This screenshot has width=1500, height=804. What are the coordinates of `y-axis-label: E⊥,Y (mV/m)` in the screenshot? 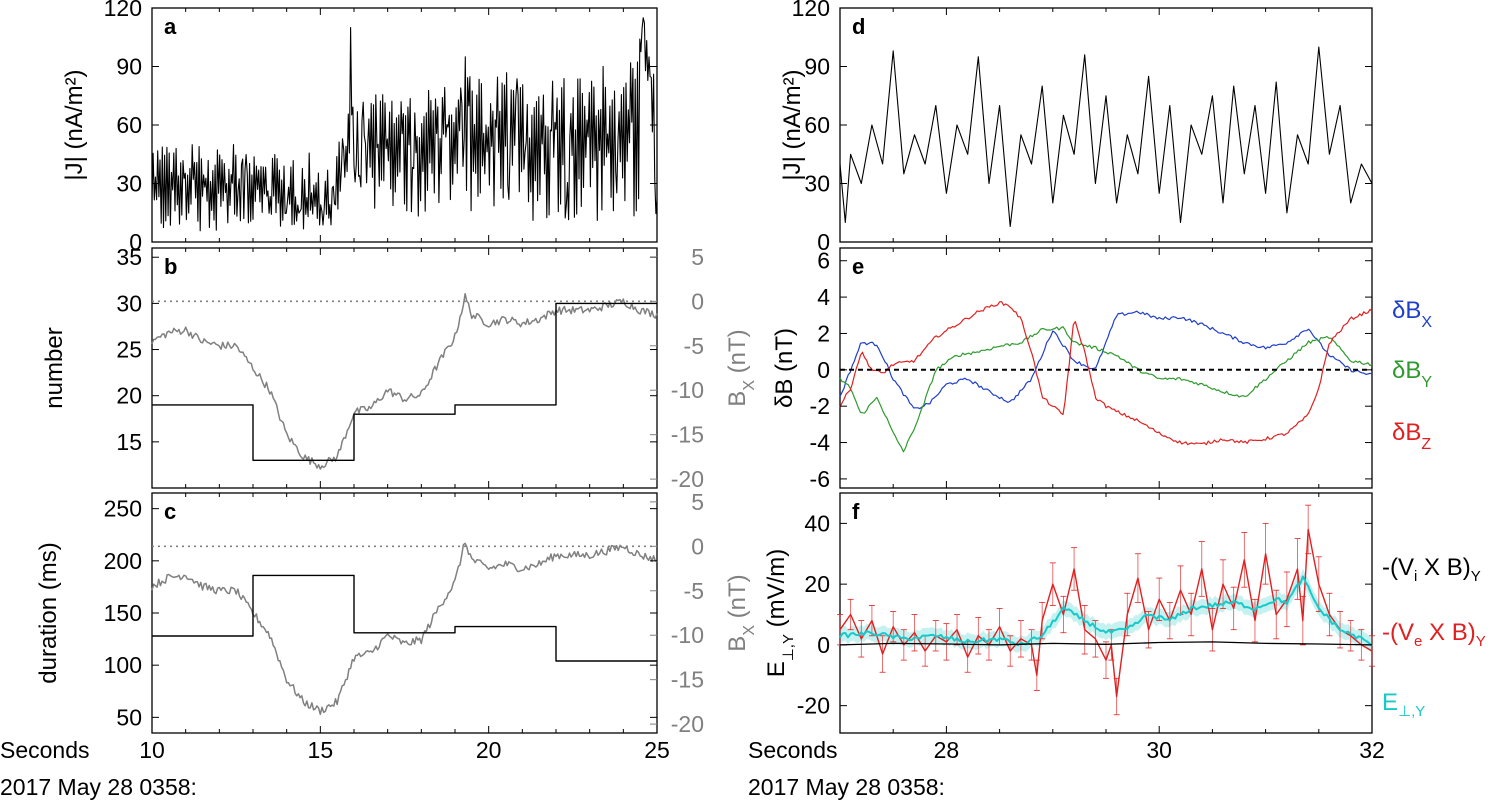 It's located at (780, 613).